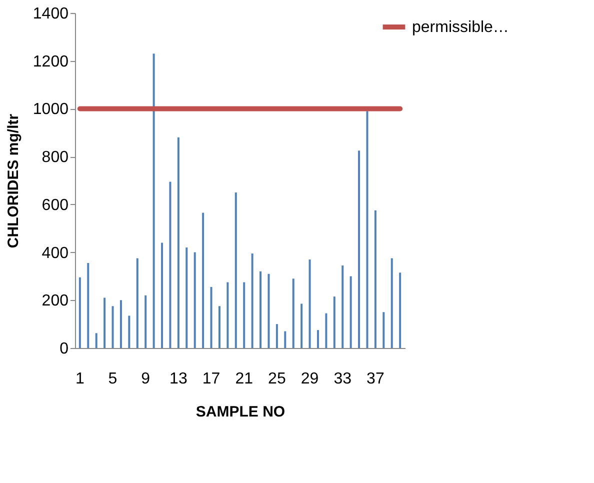 The width and height of the screenshot is (594, 483). What do you see at coordinates (244, 379) in the screenshot?
I see `x-tick-label: 21` at bounding box center [244, 379].